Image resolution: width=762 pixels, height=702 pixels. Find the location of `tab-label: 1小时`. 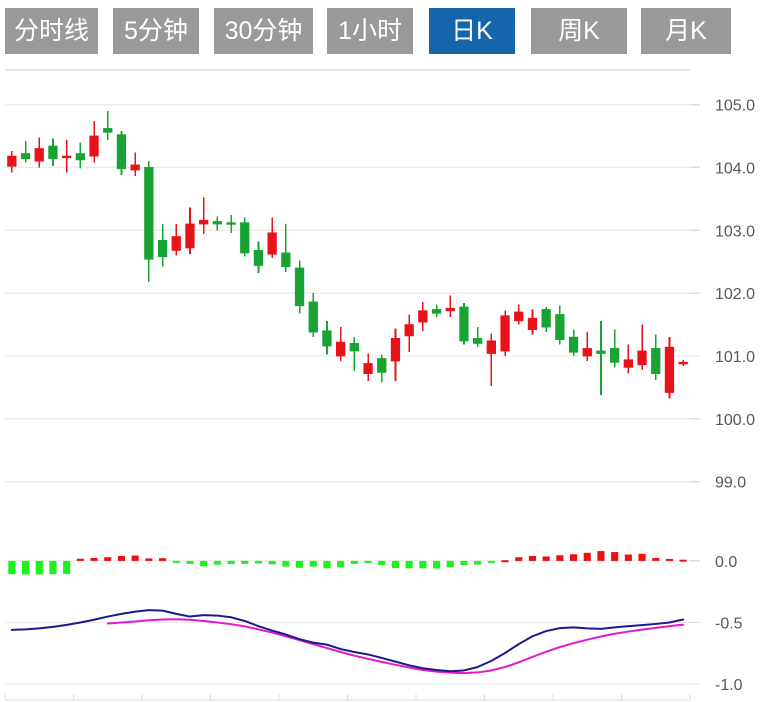

tab-label: 1小时 is located at coordinates (370, 30).